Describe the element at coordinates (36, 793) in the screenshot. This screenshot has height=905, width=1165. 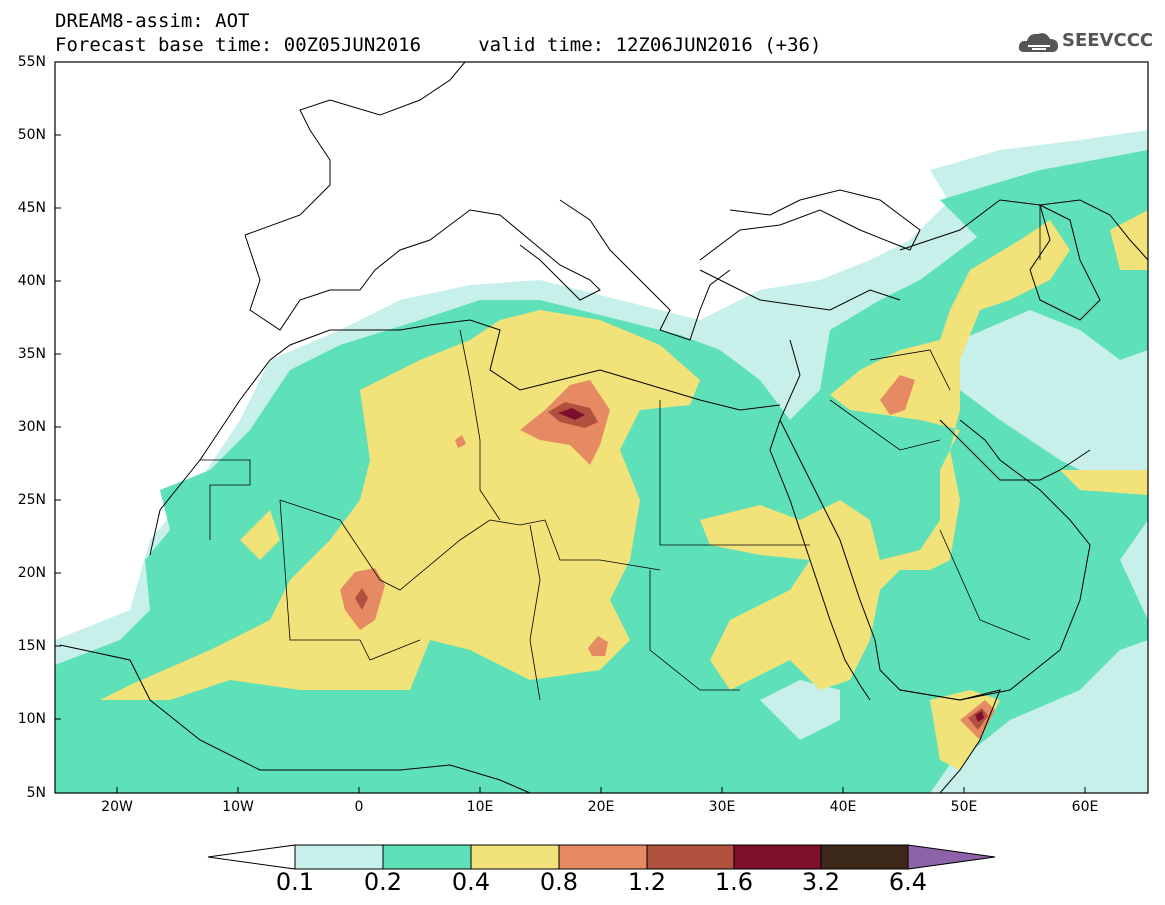
I see `lat-label: 5N` at that location.